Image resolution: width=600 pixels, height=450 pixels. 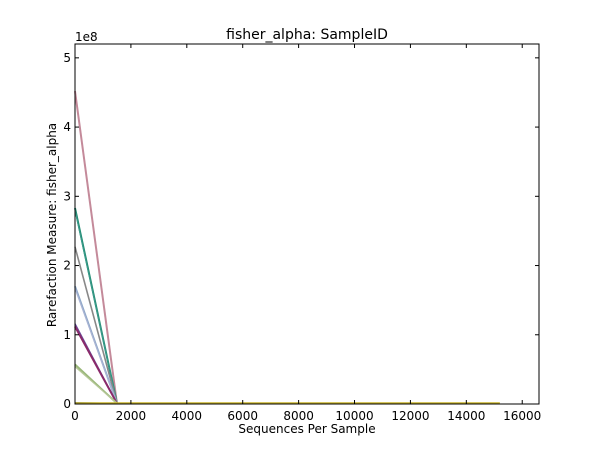 What do you see at coordinates (52, 225) in the screenshot?
I see `y-axis-label: Rarefaction Measure: fisher_alpha` at bounding box center [52, 225].